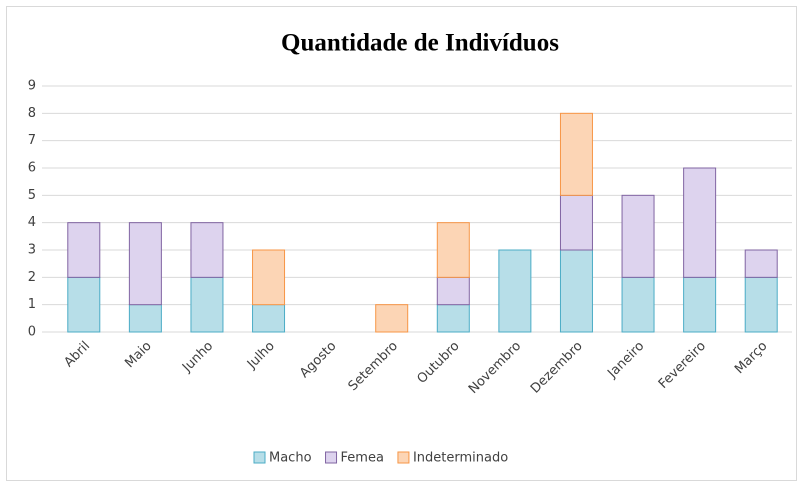 The height and width of the screenshot is (484, 804). What do you see at coordinates (290, 458) in the screenshot?
I see `legend-label: Macho` at bounding box center [290, 458].